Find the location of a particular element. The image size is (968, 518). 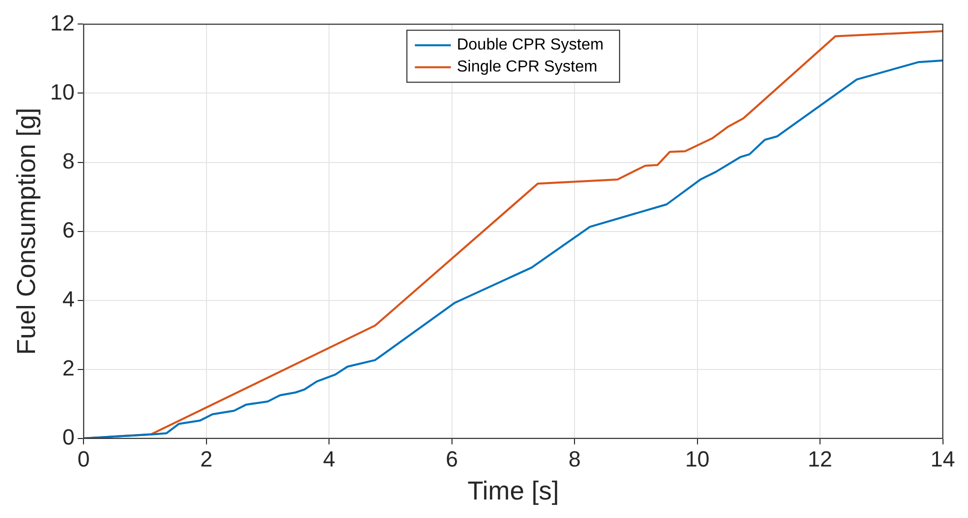

legend-label: Double CPR System is located at coordinates (530, 45).